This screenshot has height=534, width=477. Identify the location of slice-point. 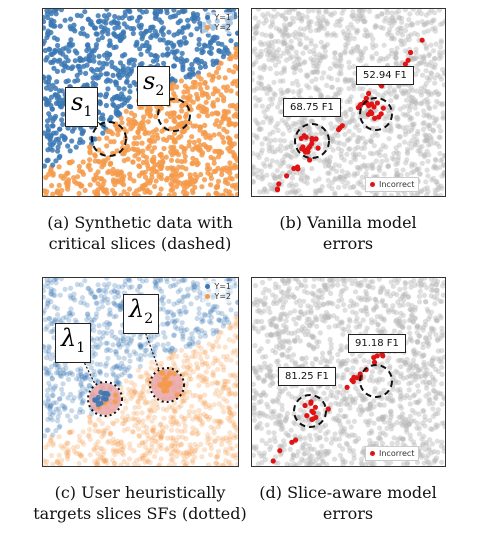
(167, 377).